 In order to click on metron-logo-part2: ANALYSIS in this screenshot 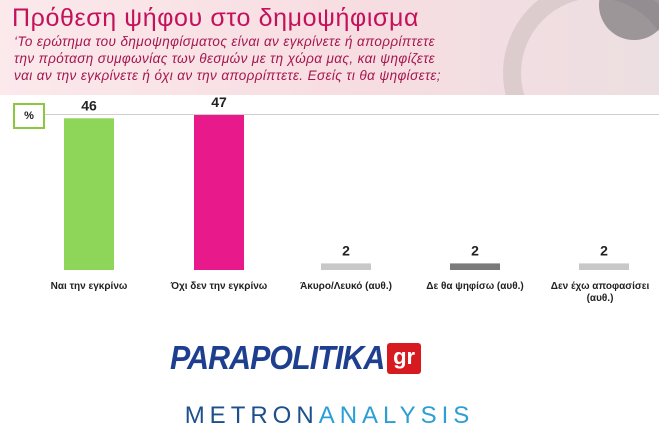, I will do `click(396, 415)`.